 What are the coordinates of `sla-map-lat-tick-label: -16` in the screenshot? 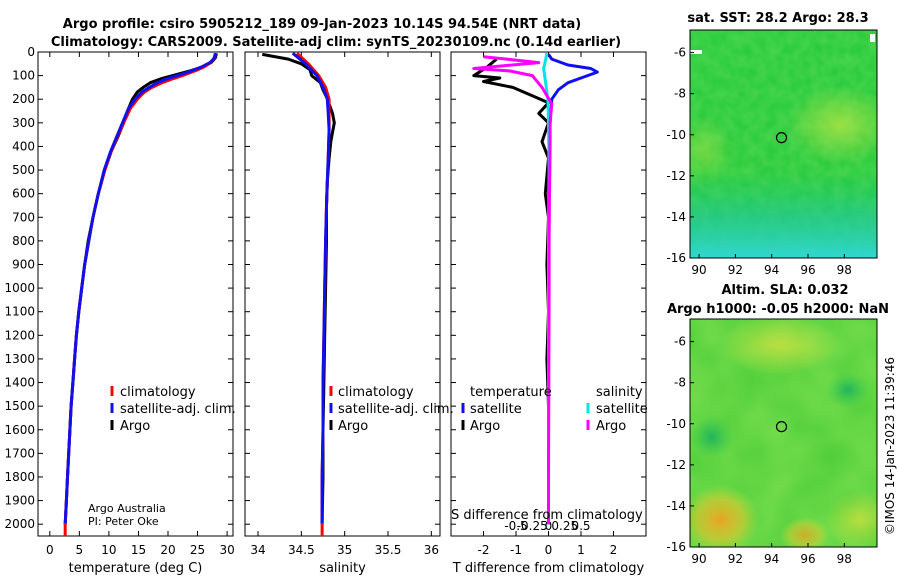 It's located at (676, 547).